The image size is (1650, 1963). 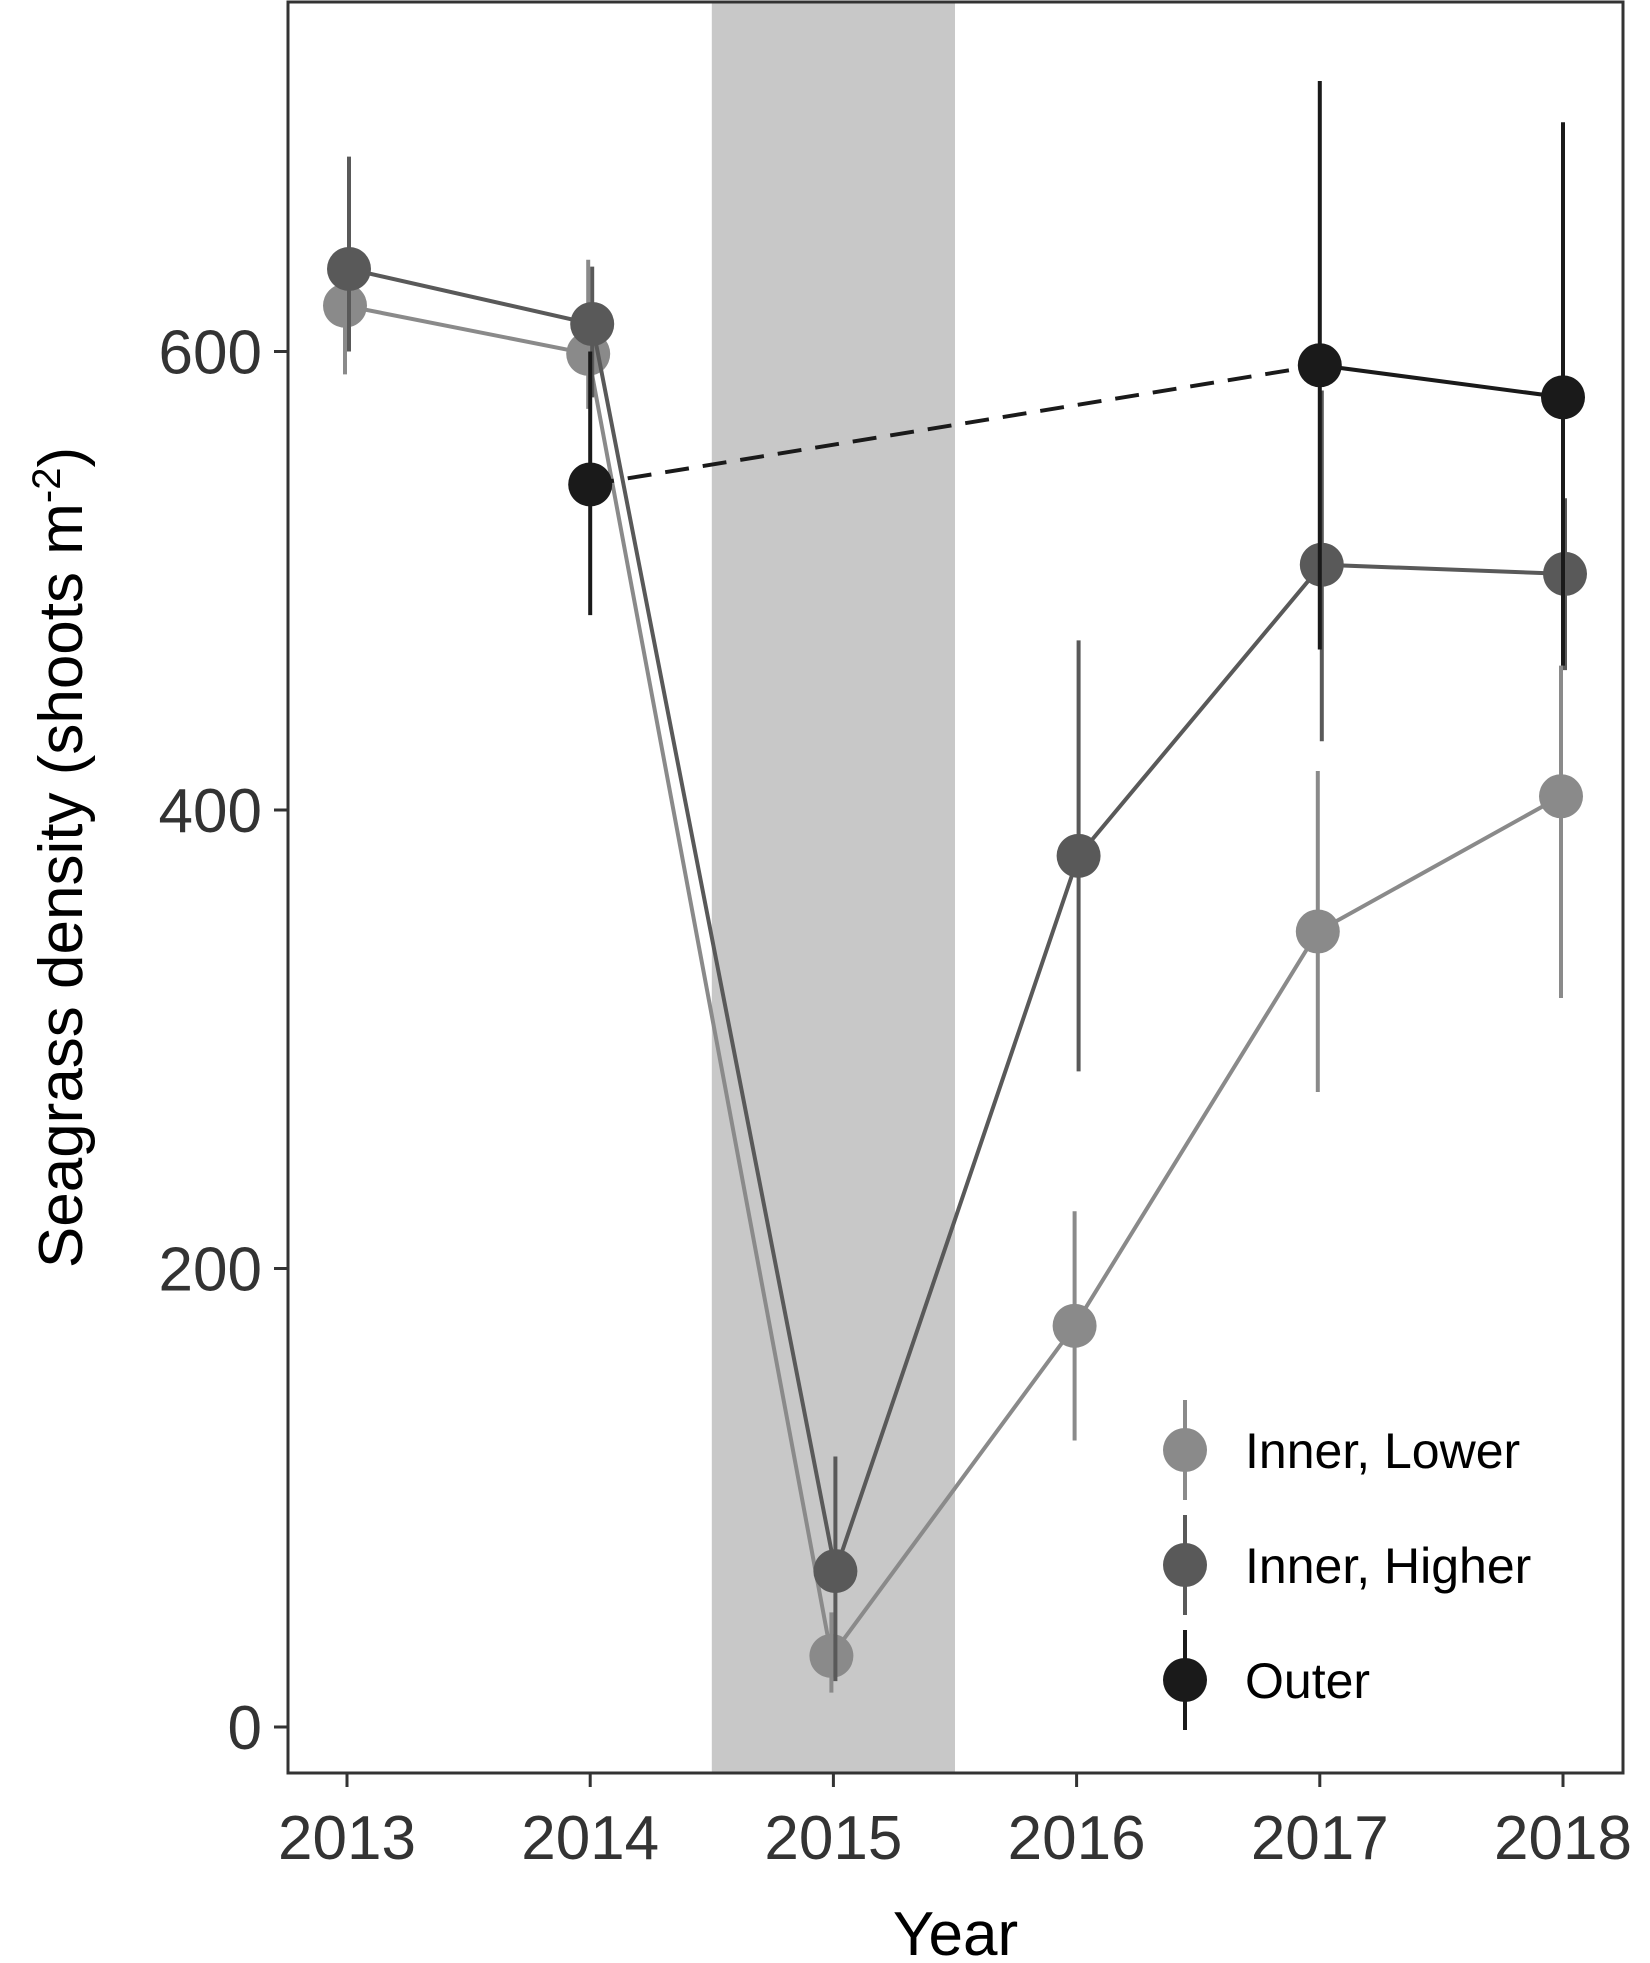 What do you see at coordinates (1563, 1838) in the screenshot?
I see `x-tick-label: 2018` at bounding box center [1563, 1838].